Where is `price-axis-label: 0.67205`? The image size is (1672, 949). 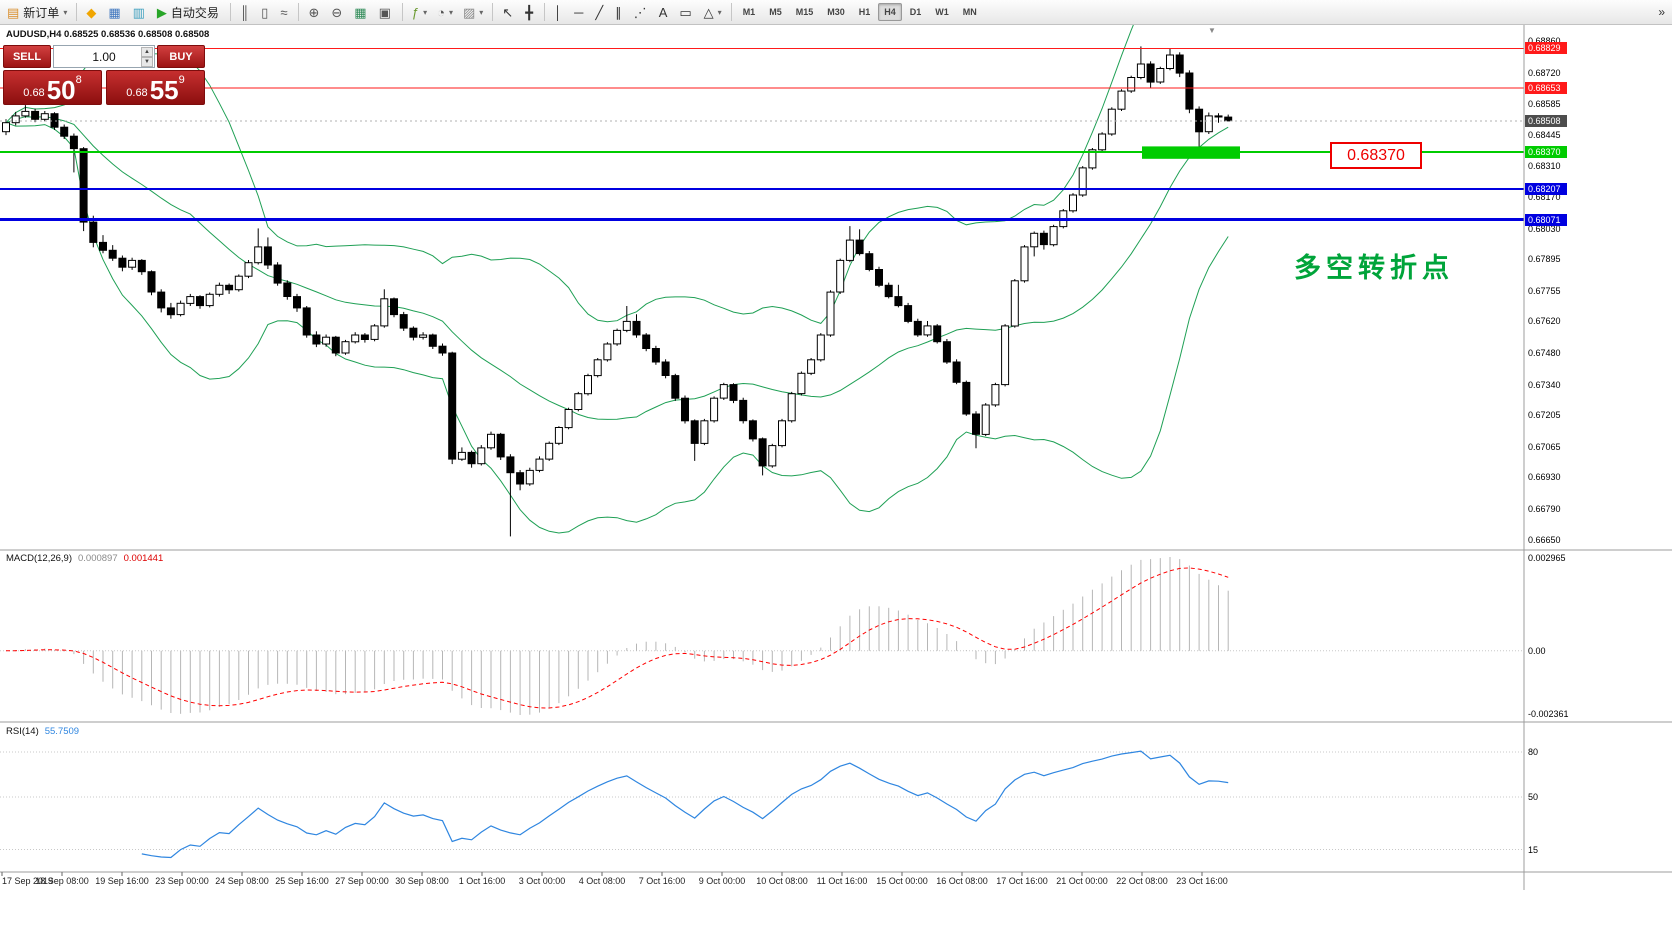 price-axis-label: 0.67205 is located at coordinates (1544, 415).